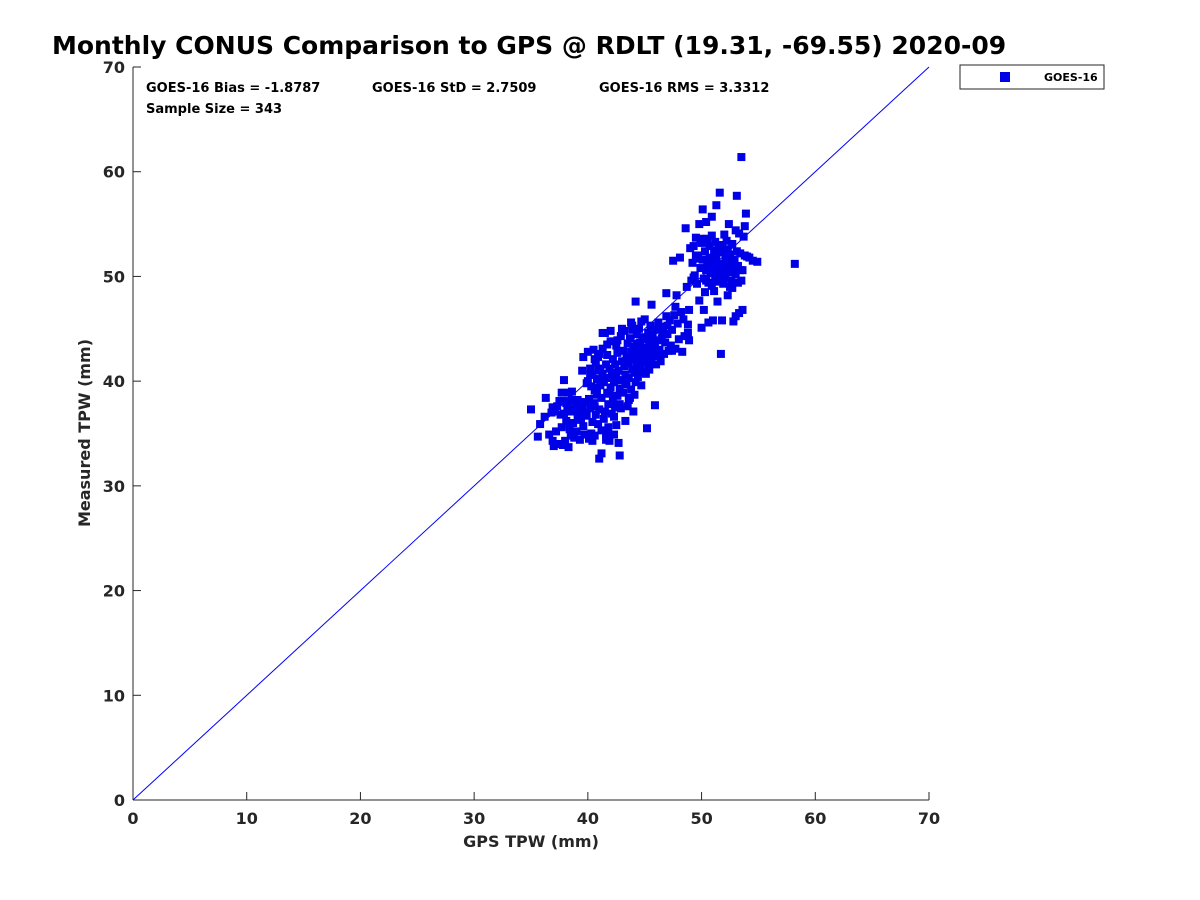  I want to click on x-tick-label: 70, so click(929, 818).